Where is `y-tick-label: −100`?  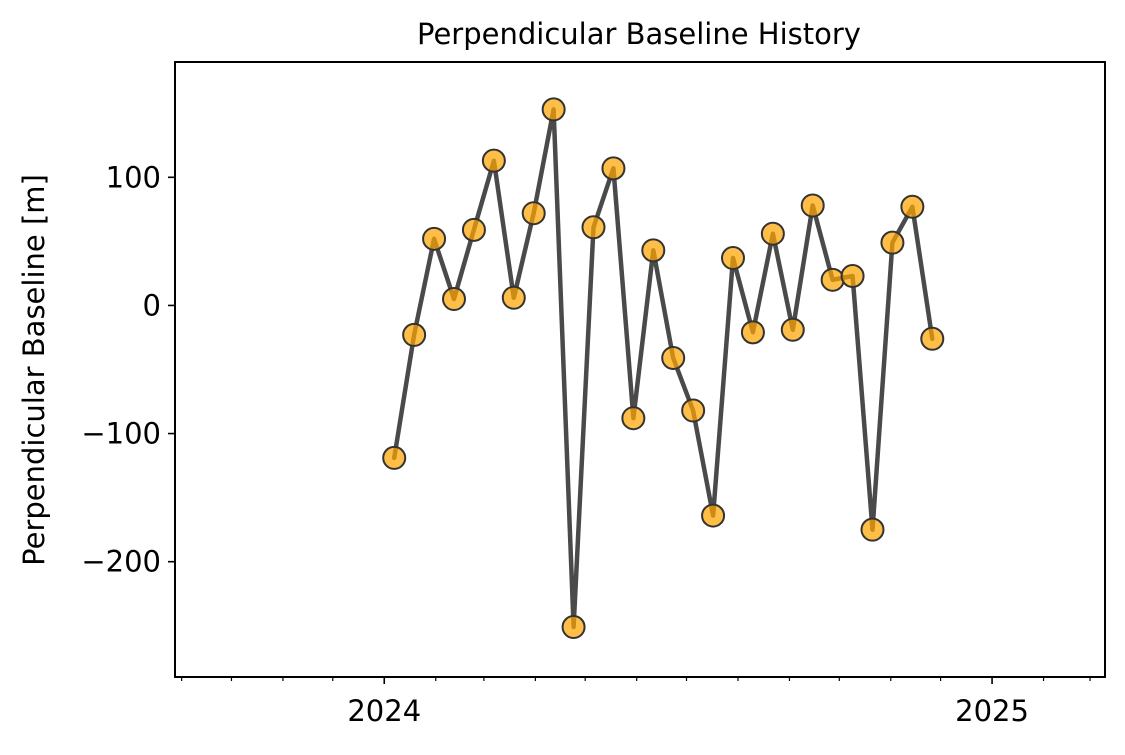 y-tick-label: −100 is located at coordinates (121, 434).